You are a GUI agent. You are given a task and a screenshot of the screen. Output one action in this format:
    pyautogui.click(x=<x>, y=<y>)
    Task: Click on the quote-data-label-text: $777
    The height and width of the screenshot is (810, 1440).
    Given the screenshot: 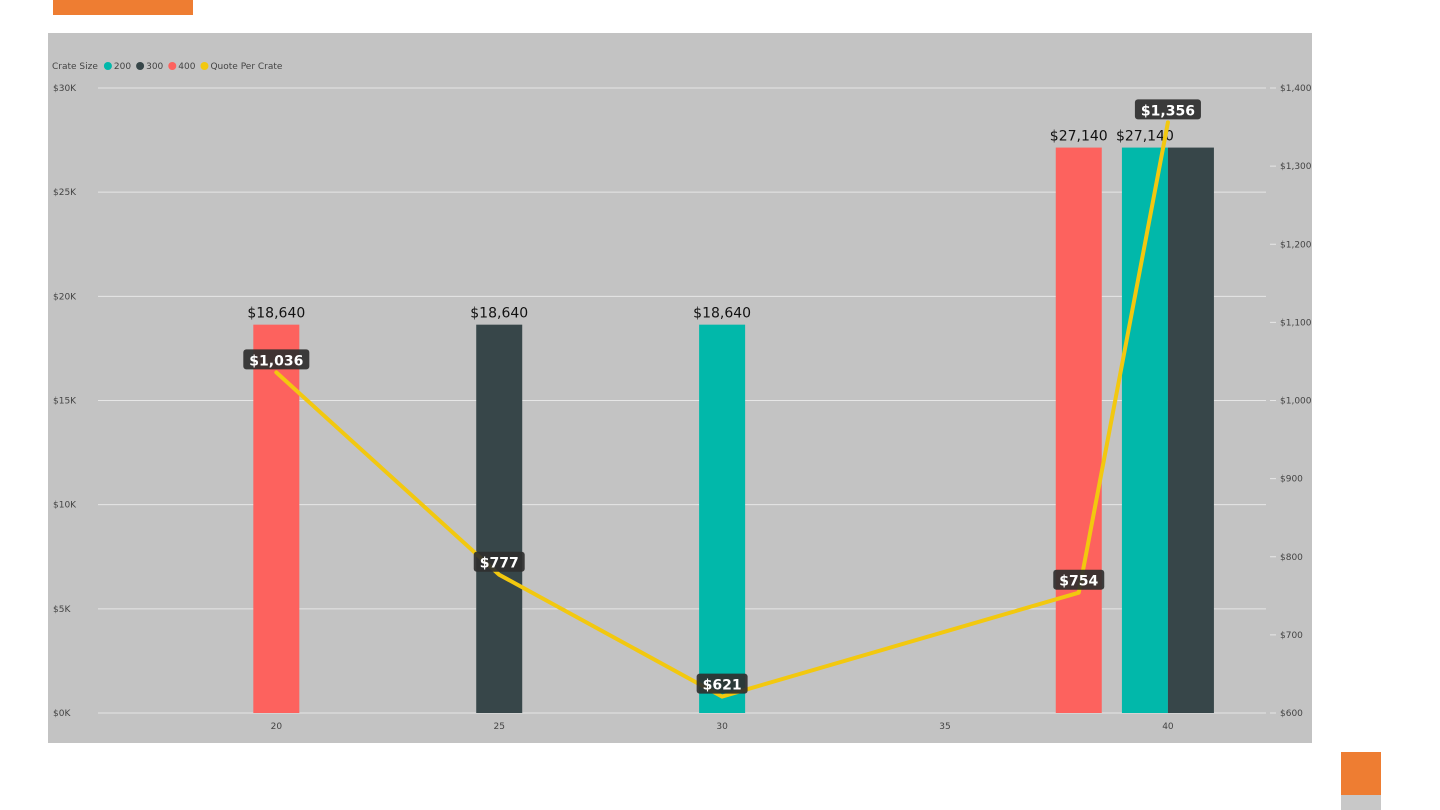 What is the action you would take?
    pyautogui.click(x=499, y=564)
    